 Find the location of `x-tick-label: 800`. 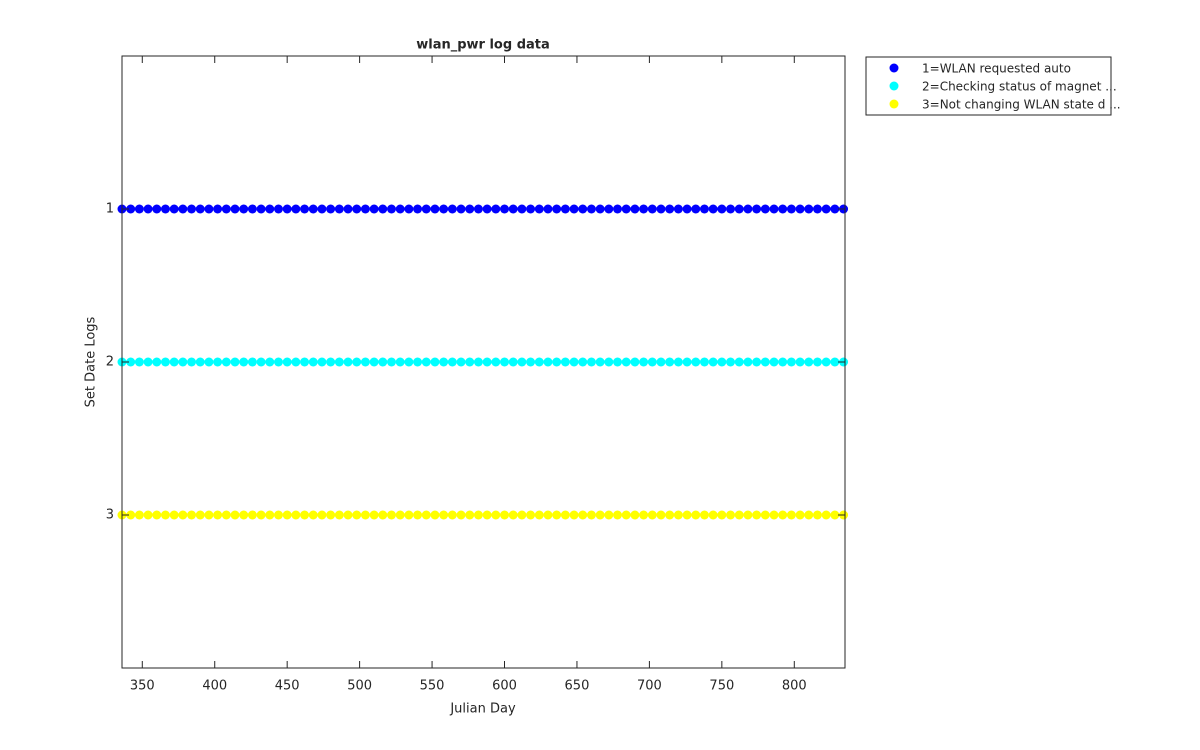

x-tick-label: 800 is located at coordinates (794, 686).